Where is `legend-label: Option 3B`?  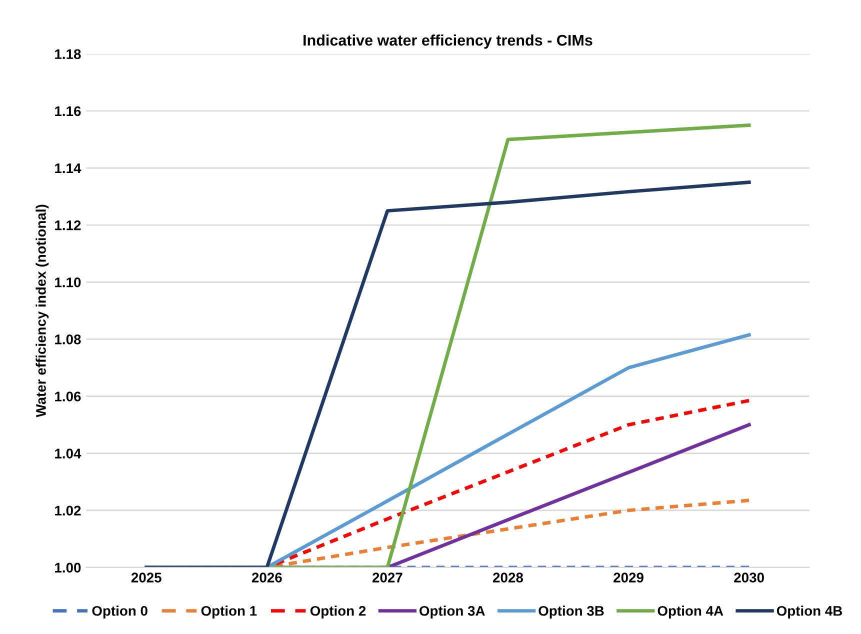 legend-label: Option 3B is located at coordinates (571, 612).